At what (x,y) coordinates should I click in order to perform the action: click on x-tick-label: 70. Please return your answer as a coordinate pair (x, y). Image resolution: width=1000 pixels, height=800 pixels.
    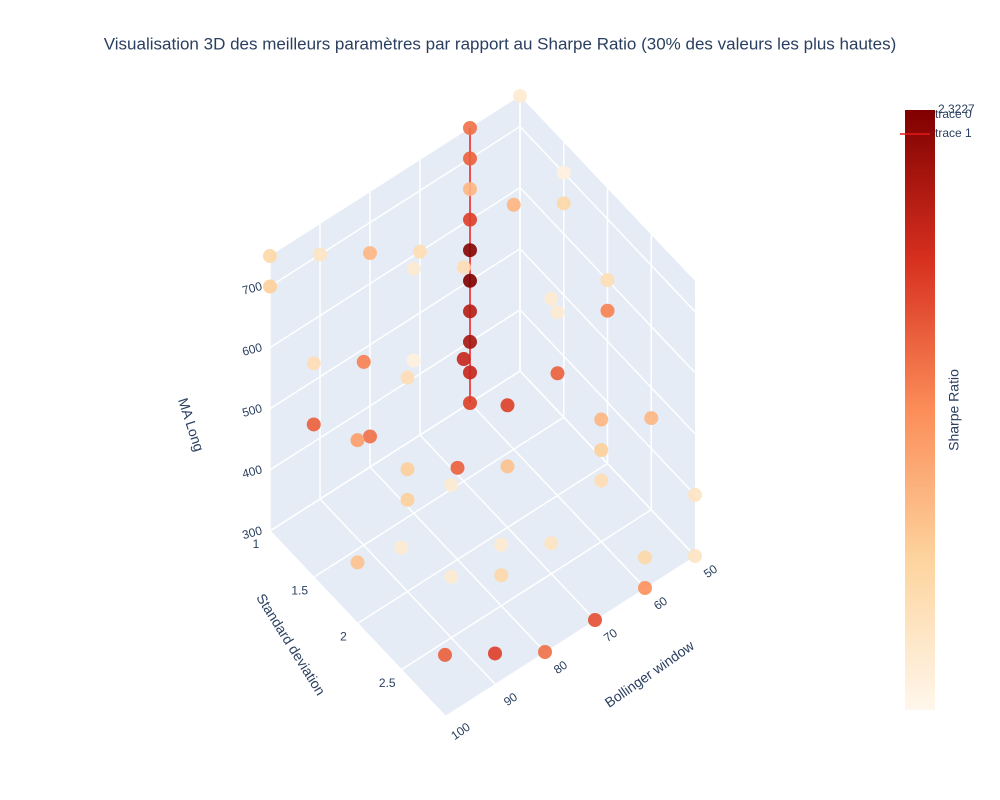
    Looking at the image, I should click on (610, 635).